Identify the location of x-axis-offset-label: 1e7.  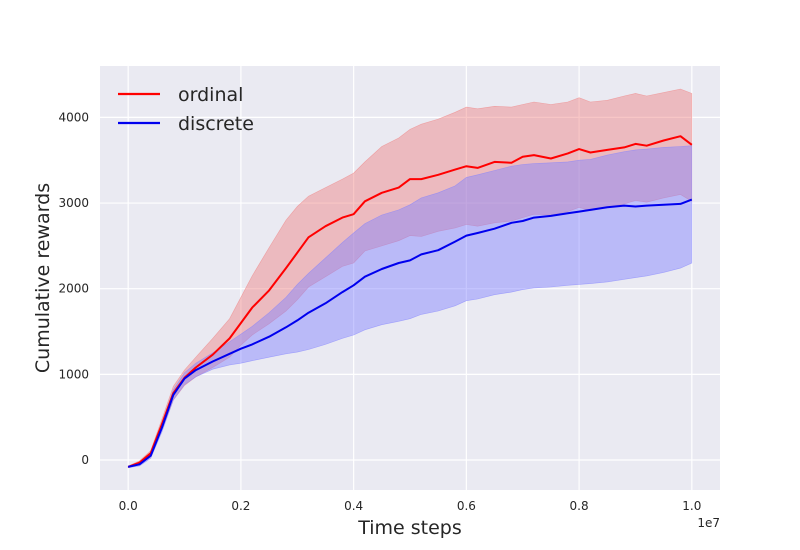
(708, 523).